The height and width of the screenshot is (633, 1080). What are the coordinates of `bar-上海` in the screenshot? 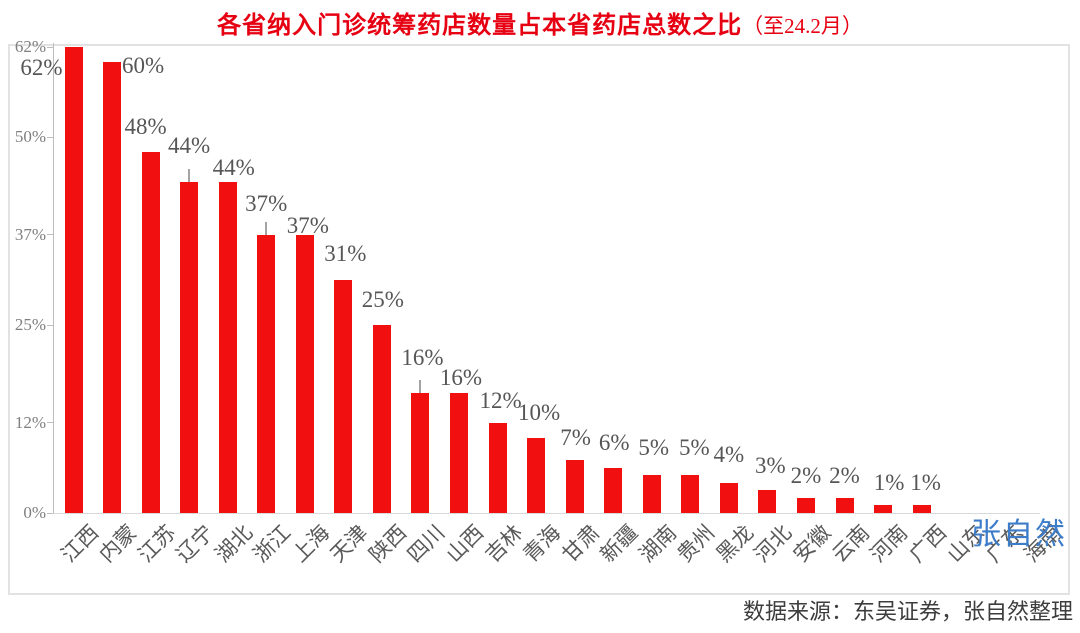 It's located at (304, 373).